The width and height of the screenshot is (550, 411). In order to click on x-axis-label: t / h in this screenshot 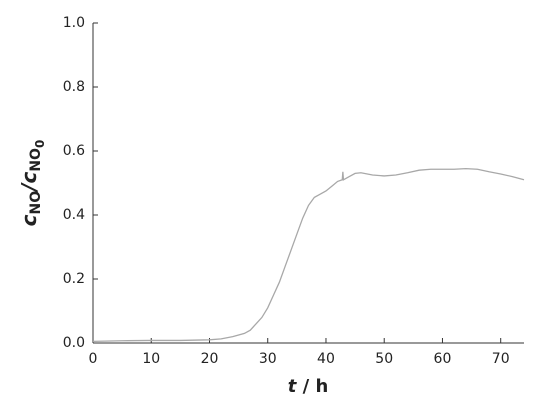, I will do `click(308, 386)`.